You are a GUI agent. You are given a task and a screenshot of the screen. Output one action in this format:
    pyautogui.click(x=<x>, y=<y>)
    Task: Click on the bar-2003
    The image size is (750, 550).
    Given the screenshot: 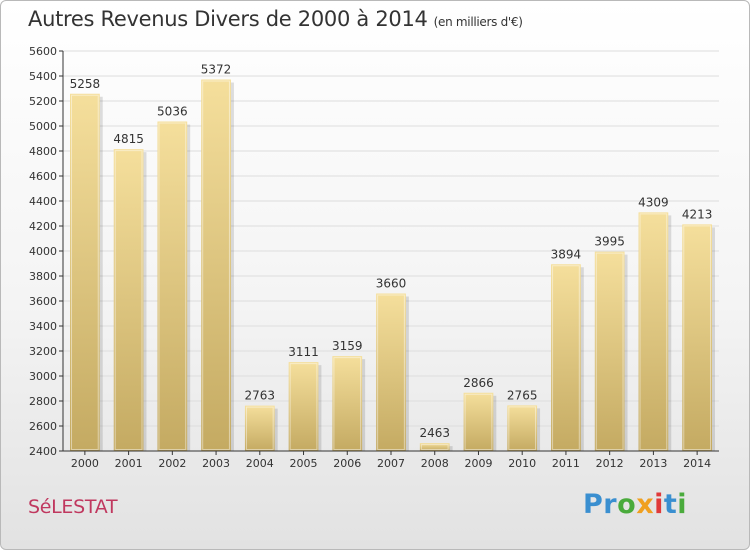 What is the action you would take?
    pyautogui.click(x=216, y=265)
    